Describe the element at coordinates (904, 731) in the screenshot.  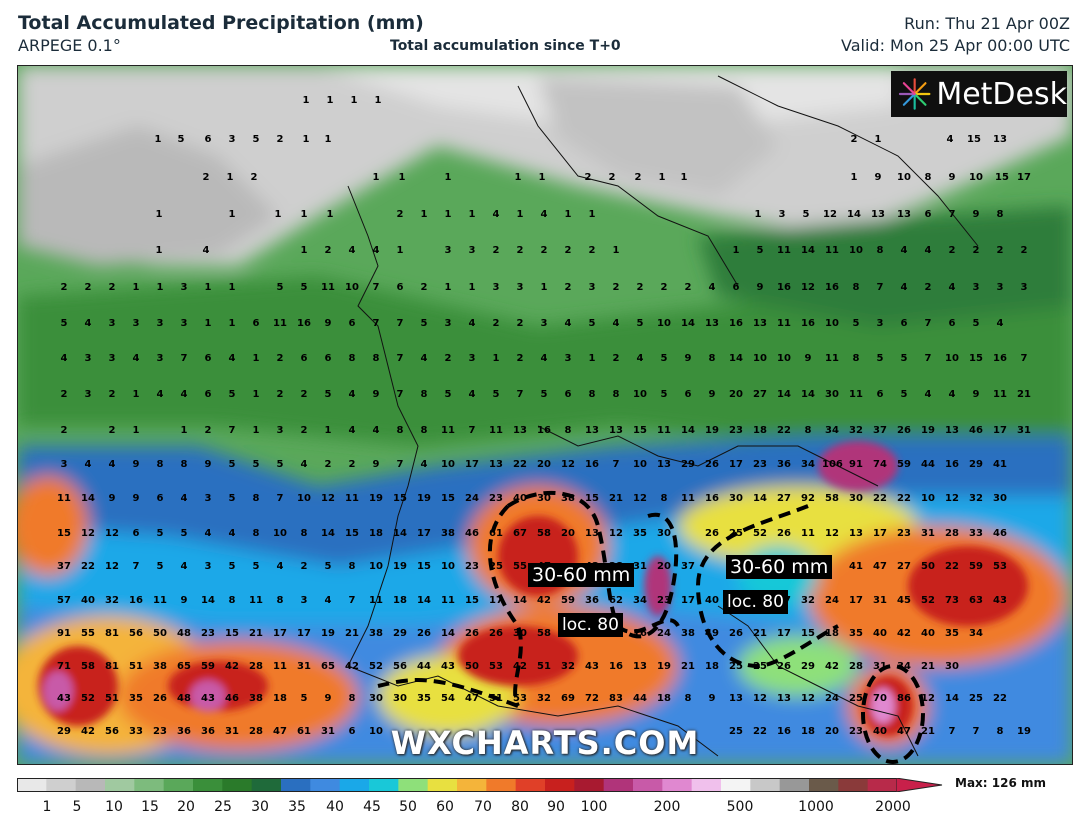
I see `station-value: 47` at that location.